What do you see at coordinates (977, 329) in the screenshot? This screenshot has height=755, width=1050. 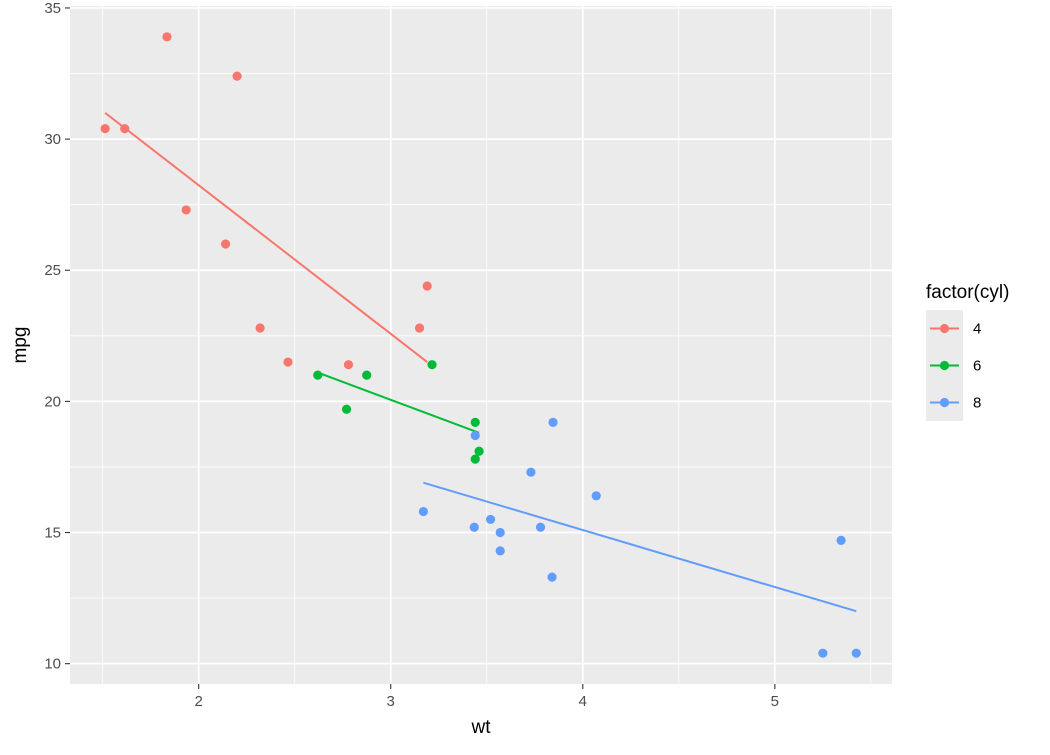 I see `legend-label-cyl-4: 4` at bounding box center [977, 329].